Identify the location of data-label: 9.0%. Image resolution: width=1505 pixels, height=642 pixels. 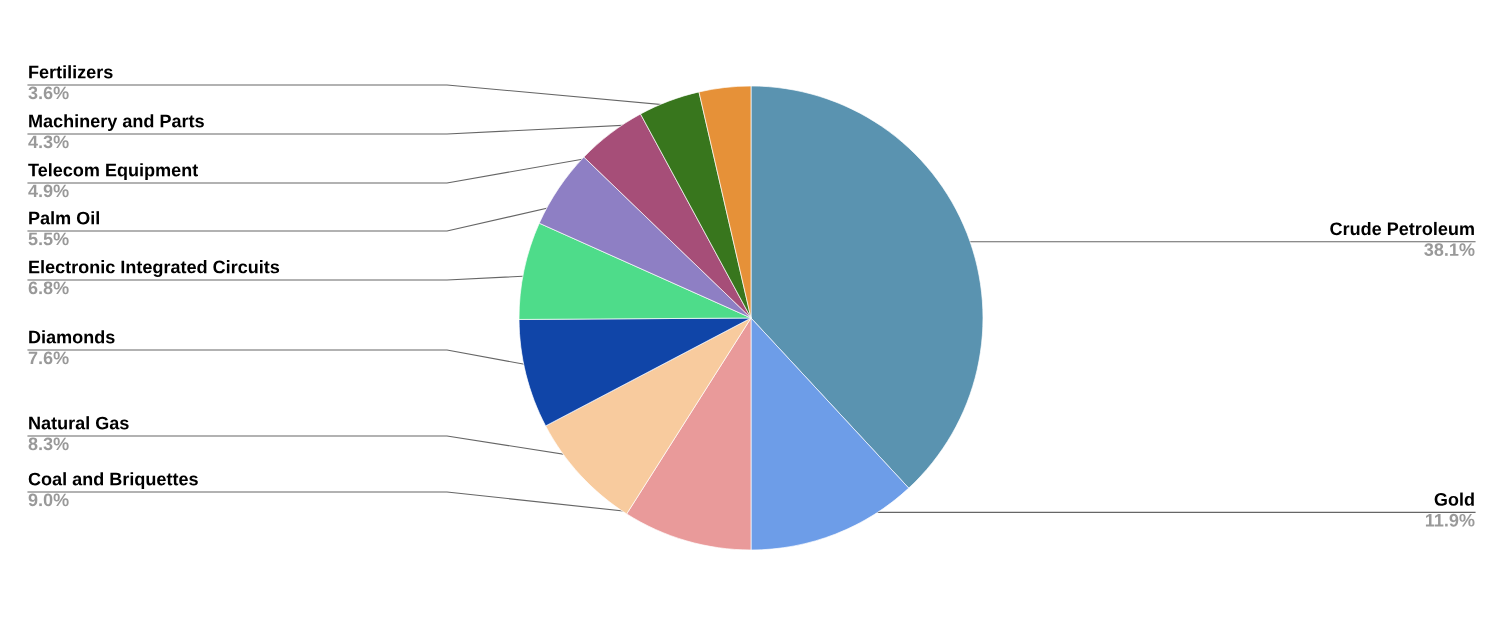
(48, 500).